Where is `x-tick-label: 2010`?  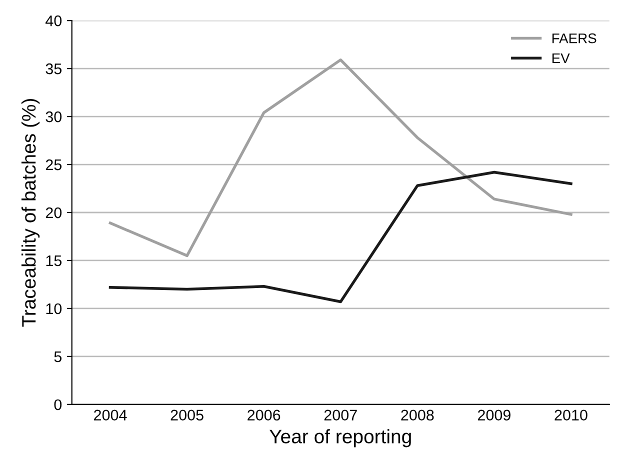
x-tick-label: 2010 is located at coordinates (571, 415).